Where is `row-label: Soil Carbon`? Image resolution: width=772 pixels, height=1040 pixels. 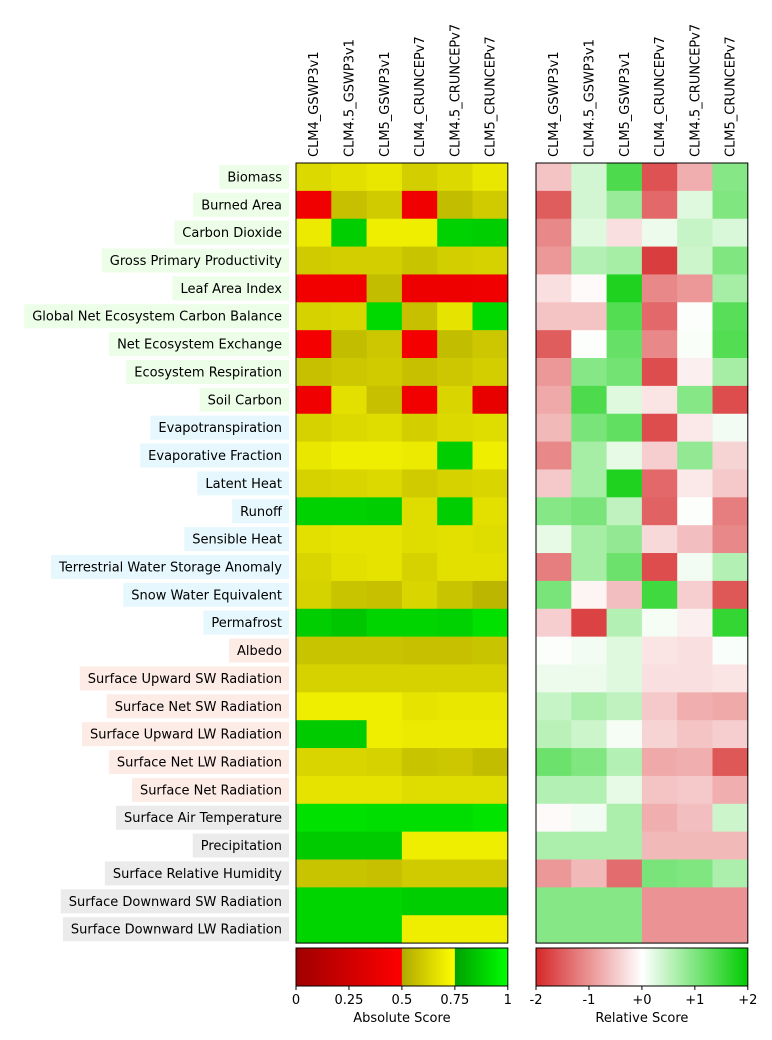 row-label: Soil Carbon is located at coordinates (244, 399).